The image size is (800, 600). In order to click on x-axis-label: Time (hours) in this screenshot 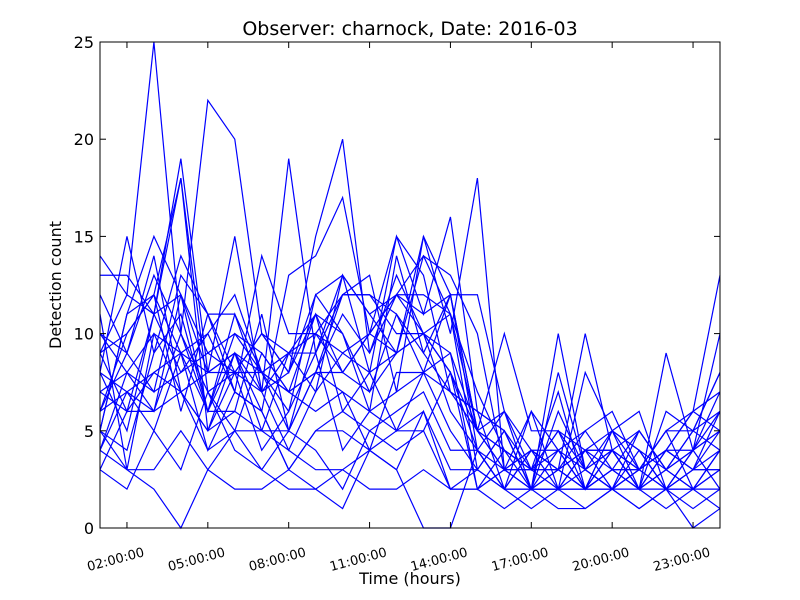, I will do `click(409, 578)`.